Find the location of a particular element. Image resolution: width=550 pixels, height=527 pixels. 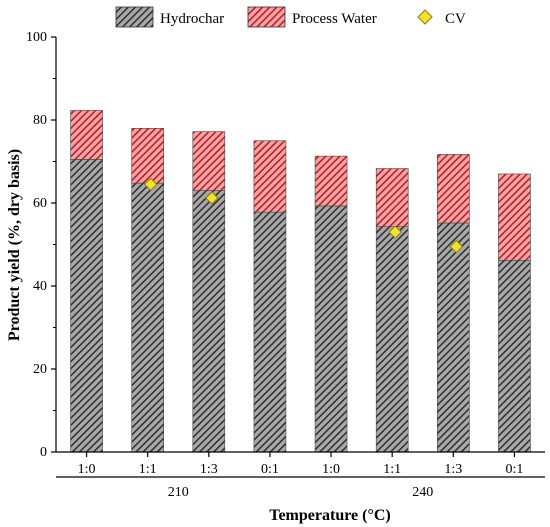

y-tick-label-40: 40 is located at coordinates (40, 286).